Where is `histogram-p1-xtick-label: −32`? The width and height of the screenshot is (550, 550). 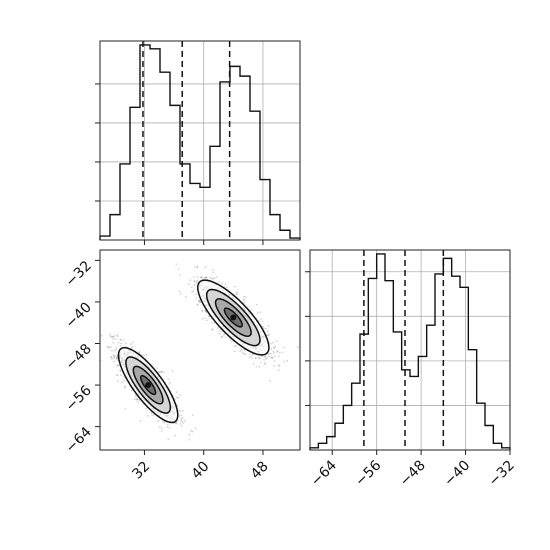
histogram-p1-xtick-label: −32 is located at coordinates (502, 474).